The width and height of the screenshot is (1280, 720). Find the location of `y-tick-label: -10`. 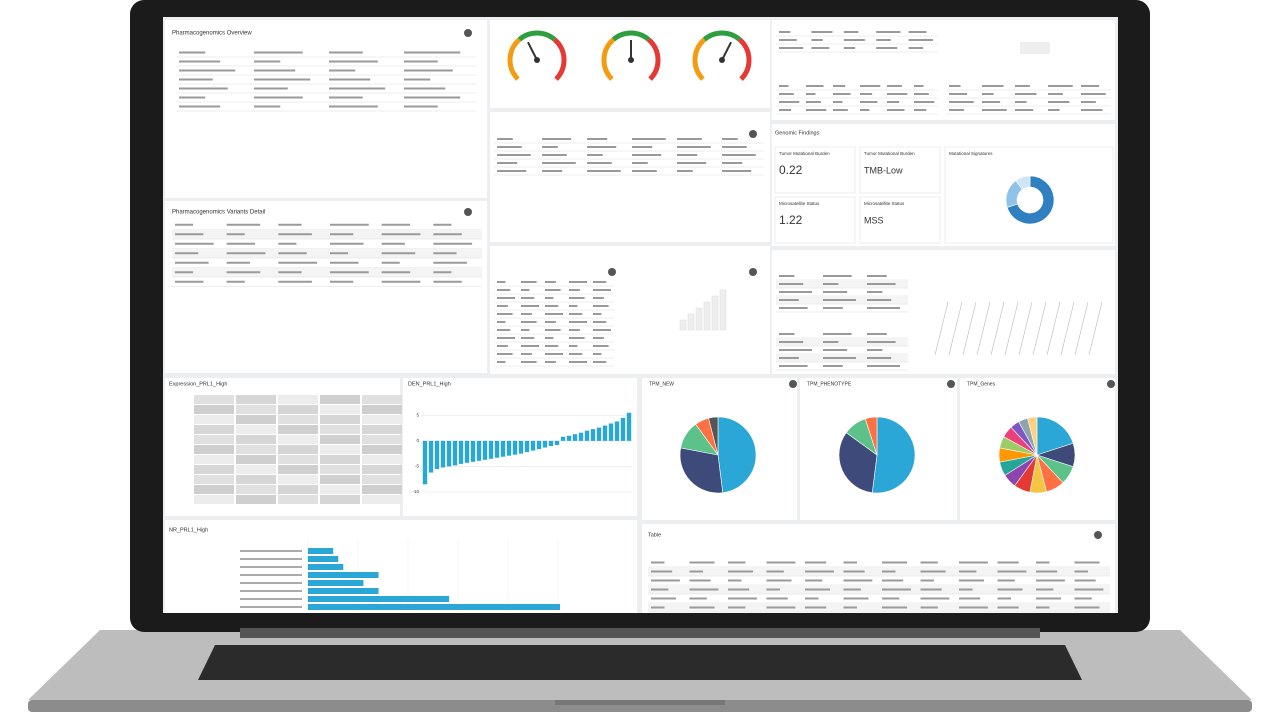

y-tick-label: -10 is located at coordinates (415, 491).